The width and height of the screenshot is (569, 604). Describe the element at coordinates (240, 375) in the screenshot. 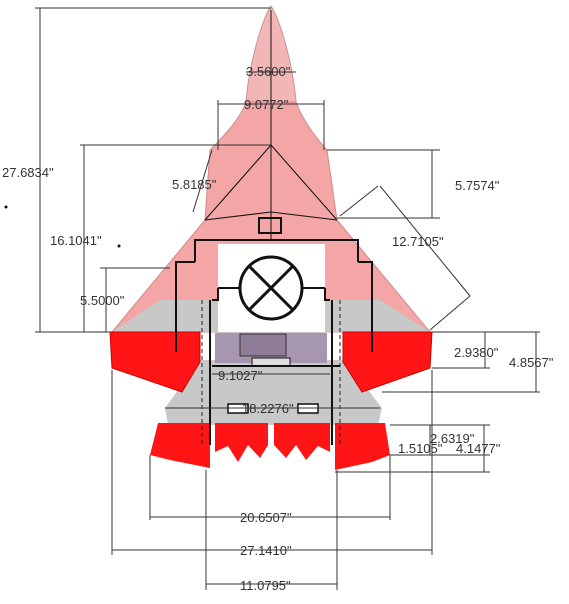

I see `label-mid-body: 9.1027"` at that location.